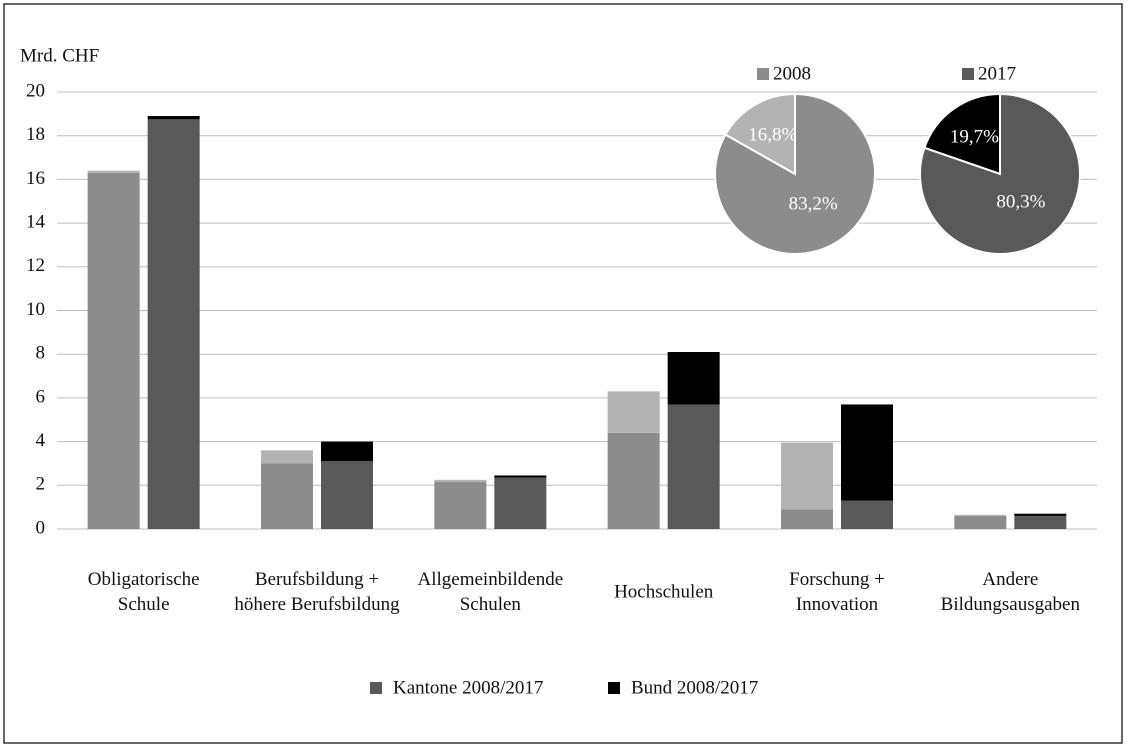 The image size is (1127, 753). What do you see at coordinates (1011, 604) in the screenshot?
I see `x-tick-label: Bildungsausgaben` at bounding box center [1011, 604].